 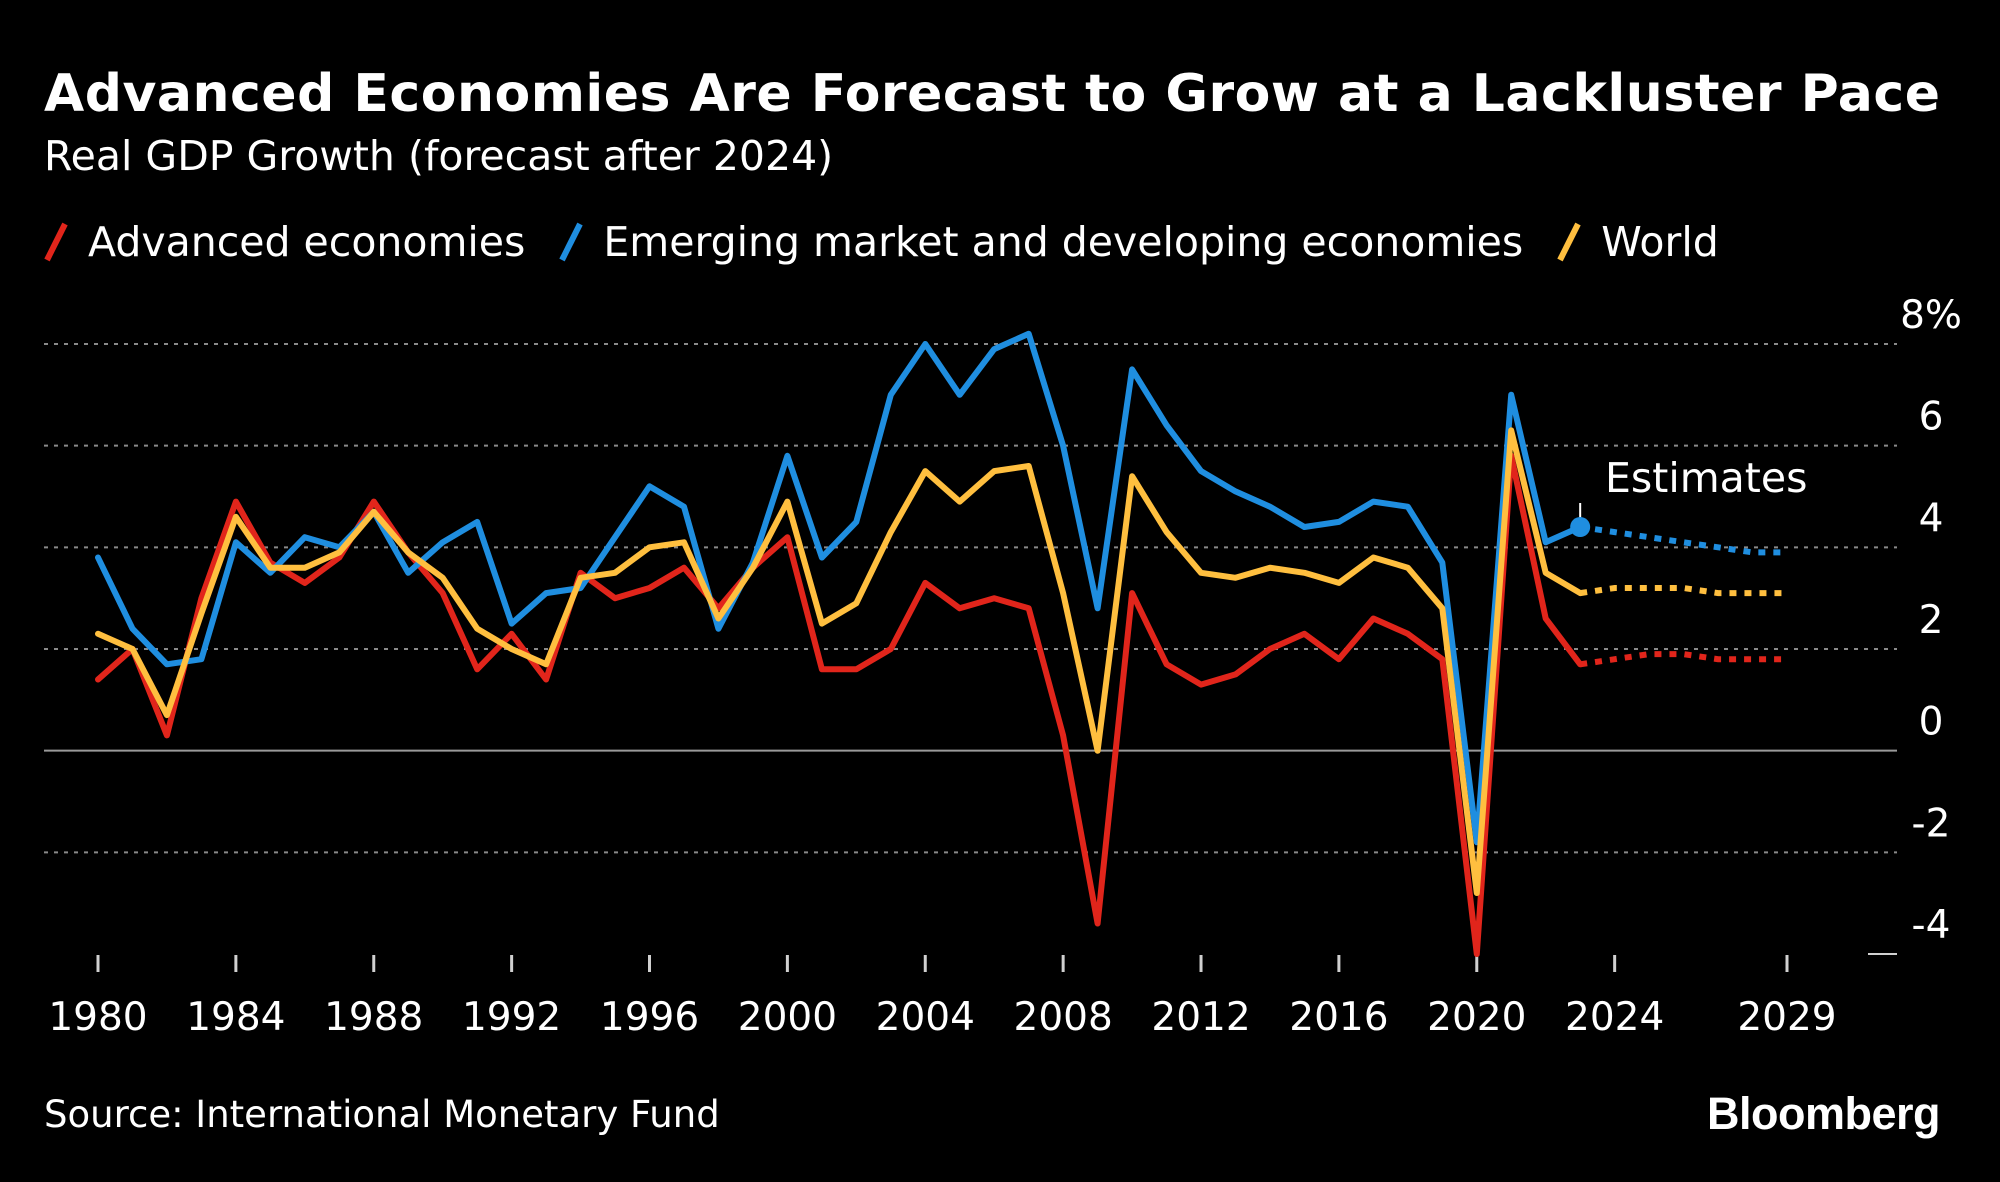 What do you see at coordinates (1931, 518) in the screenshot?
I see `y-tick-label: 4` at bounding box center [1931, 518].